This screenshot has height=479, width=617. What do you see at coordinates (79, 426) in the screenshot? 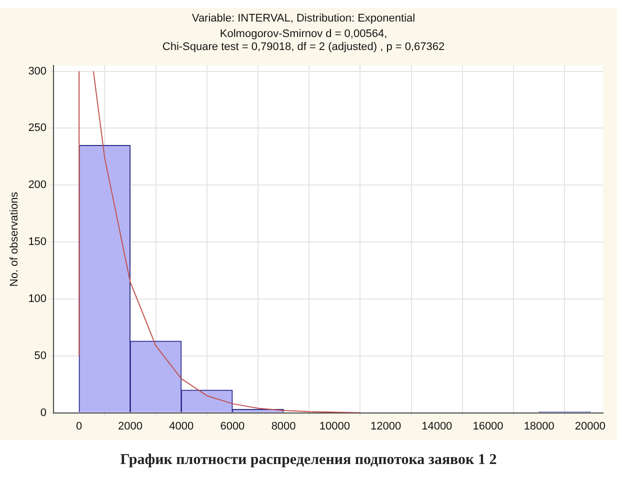
I see `x-tick-label: 0` at bounding box center [79, 426].